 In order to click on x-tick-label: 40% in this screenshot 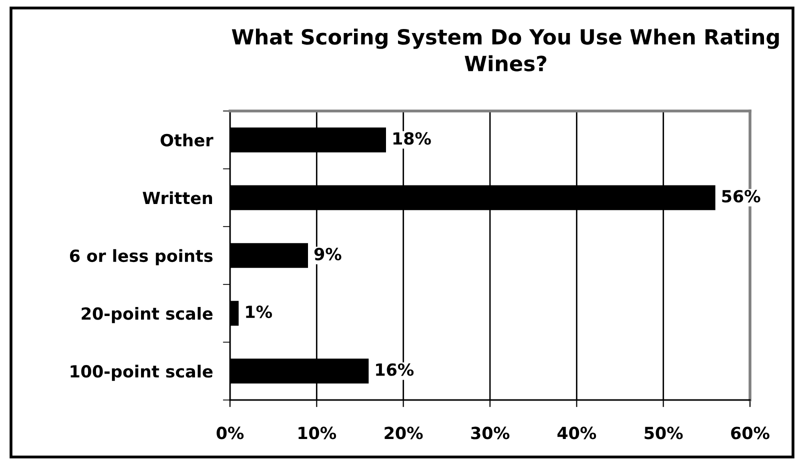, I will do `click(576, 433)`.